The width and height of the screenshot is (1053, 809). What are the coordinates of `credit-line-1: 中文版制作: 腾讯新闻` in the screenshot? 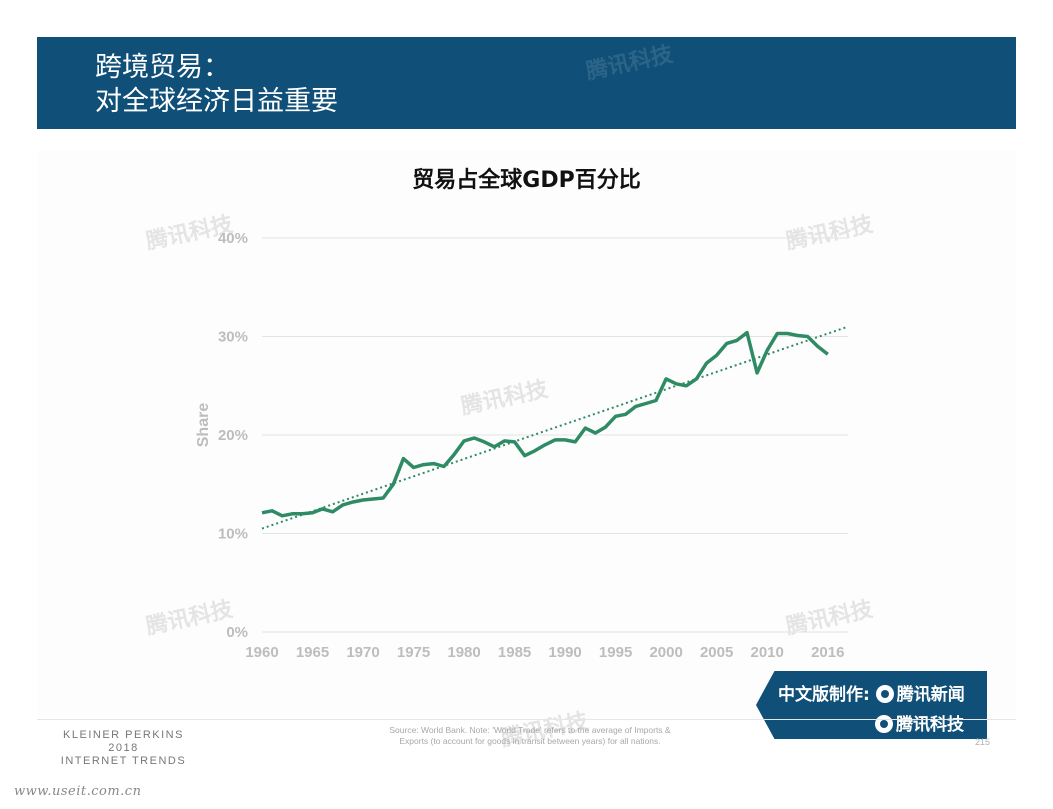 It's located at (871, 692).